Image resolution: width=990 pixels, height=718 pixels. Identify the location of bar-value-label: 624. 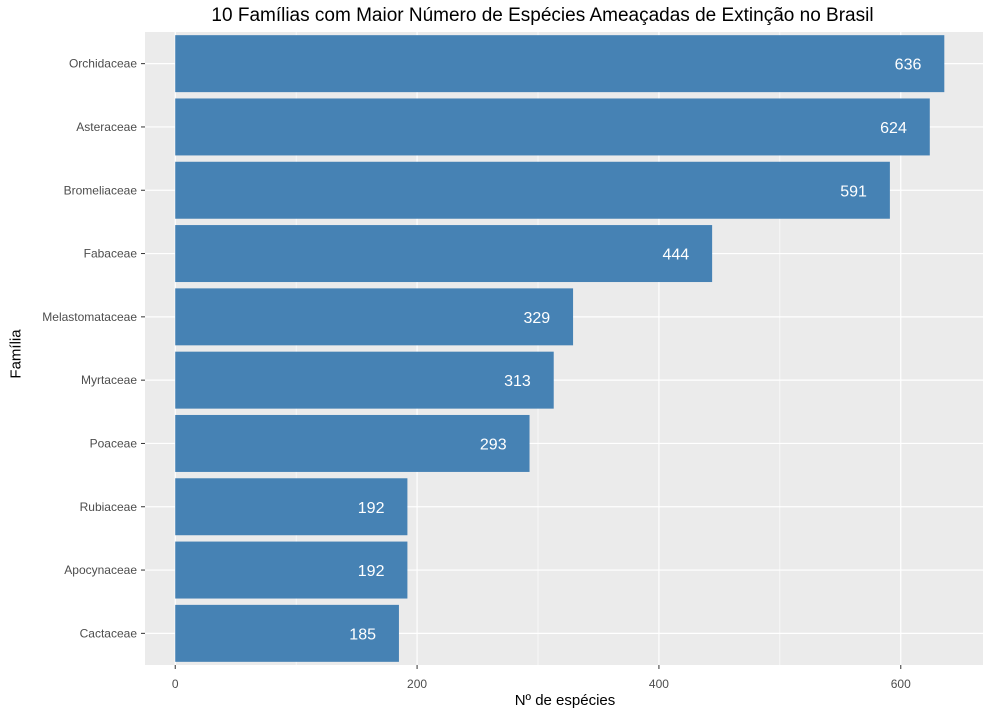
(893, 128).